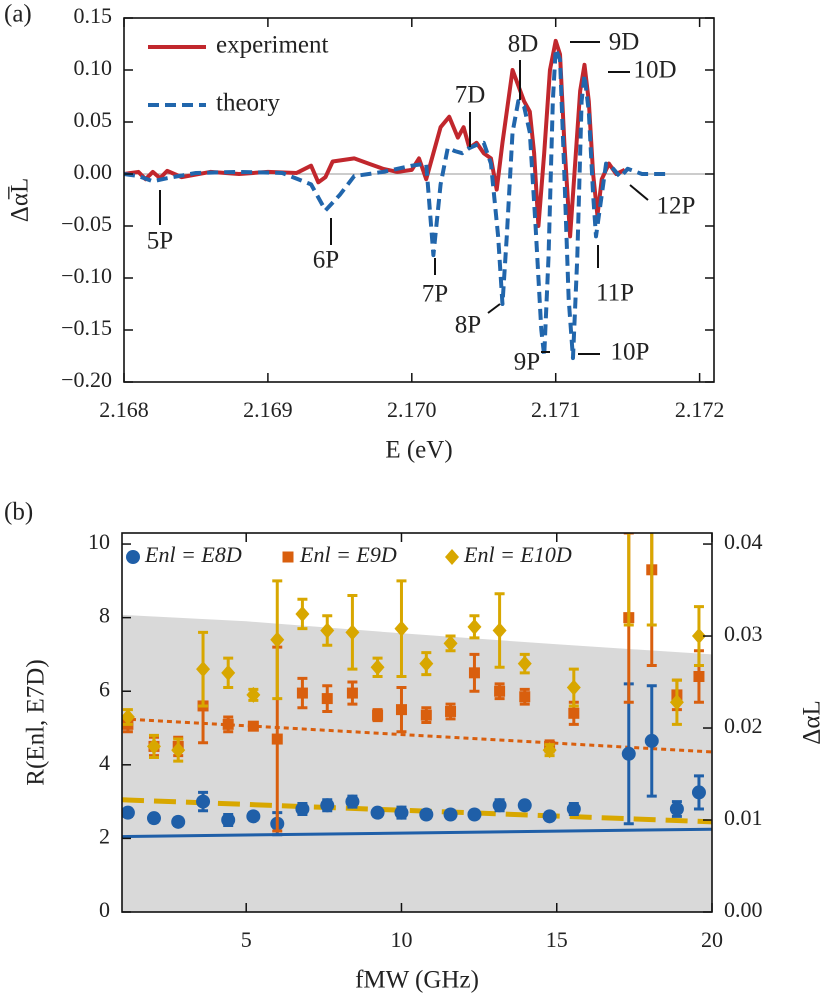 The image size is (830, 999). I want to click on x-tick-label: 2.170, so click(412, 409).